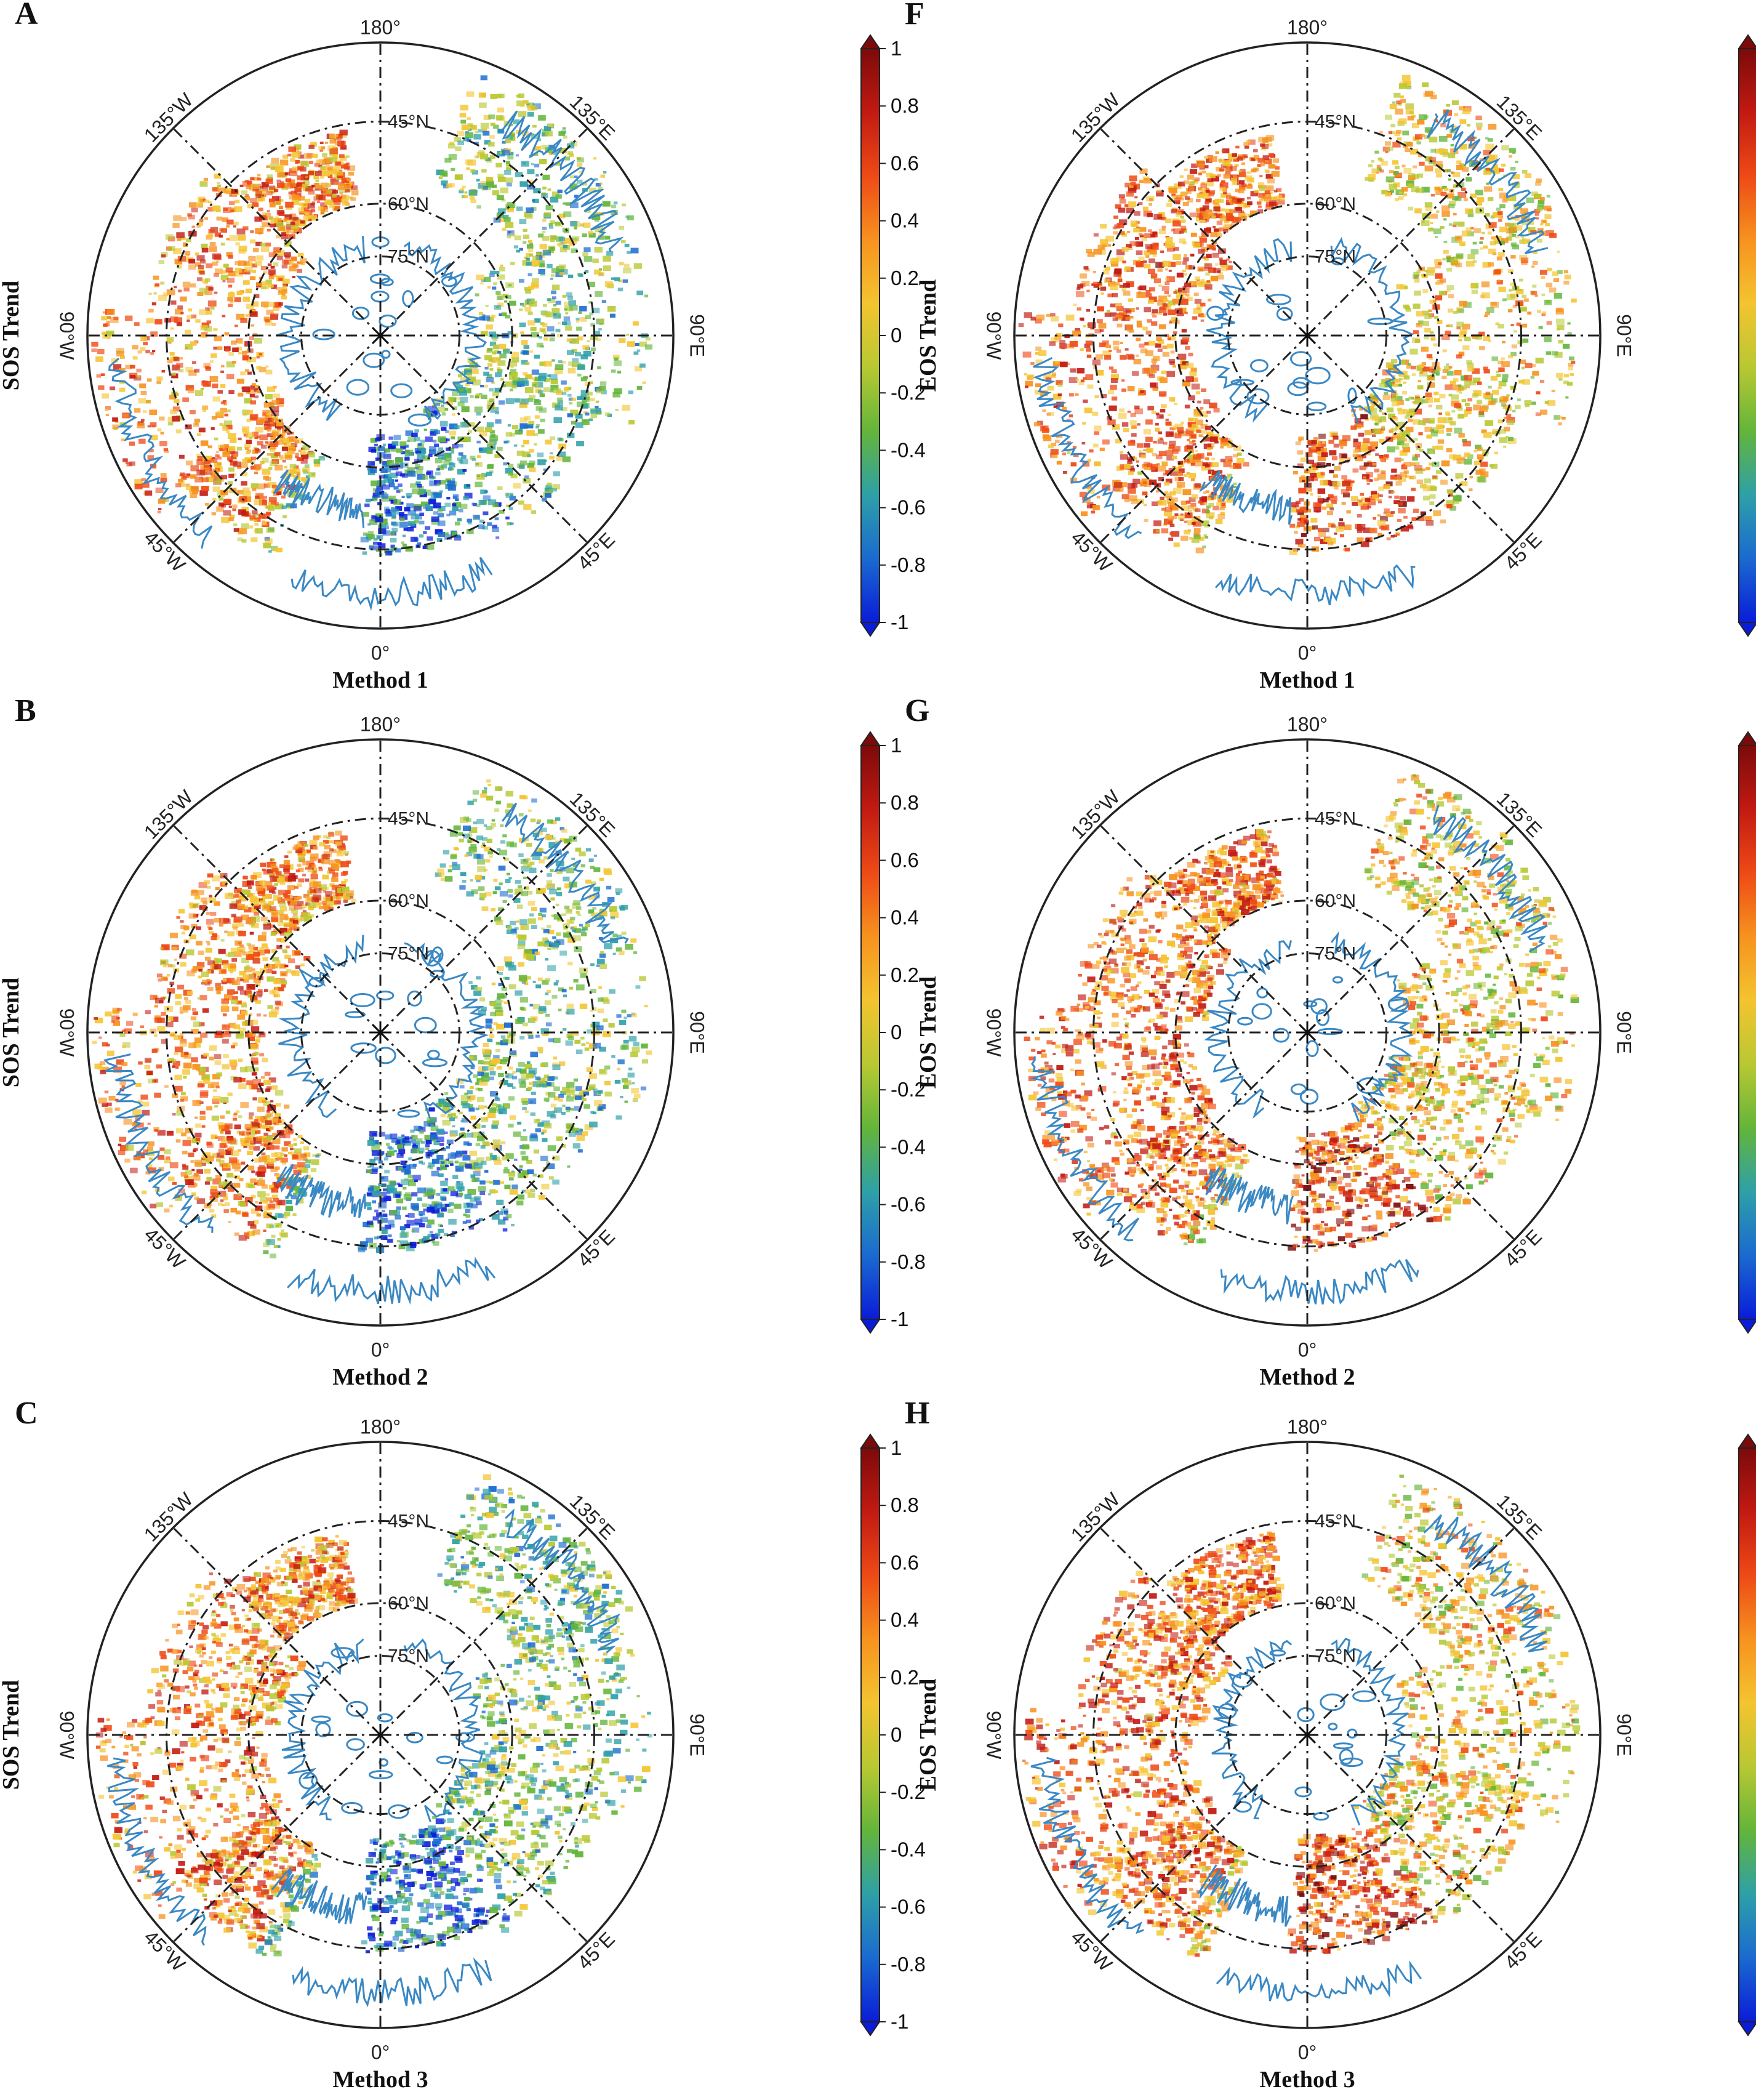 The height and width of the screenshot is (2100, 1756). Describe the element at coordinates (26, 16) in the screenshot. I see `panel-letter: A` at that location.